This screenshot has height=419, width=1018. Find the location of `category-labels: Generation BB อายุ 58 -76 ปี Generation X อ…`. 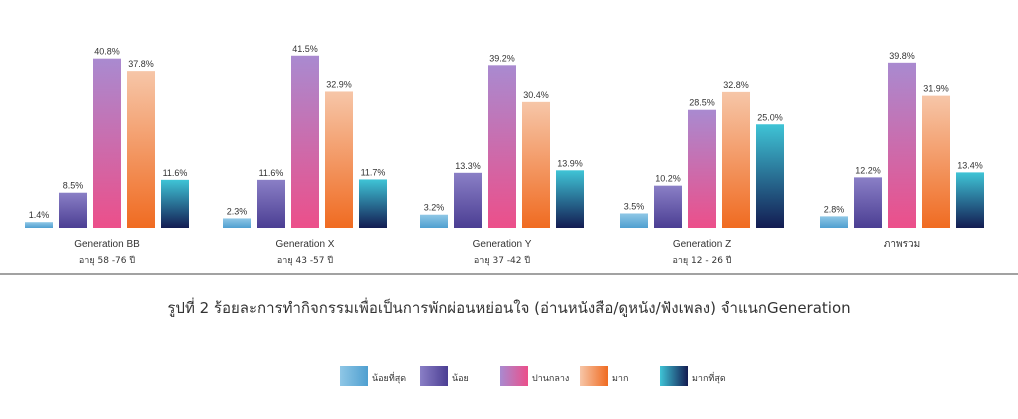

category-labels: Generation BB อายุ 58 -76 ปี Generation X อ… is located at coordinates (497, 252).